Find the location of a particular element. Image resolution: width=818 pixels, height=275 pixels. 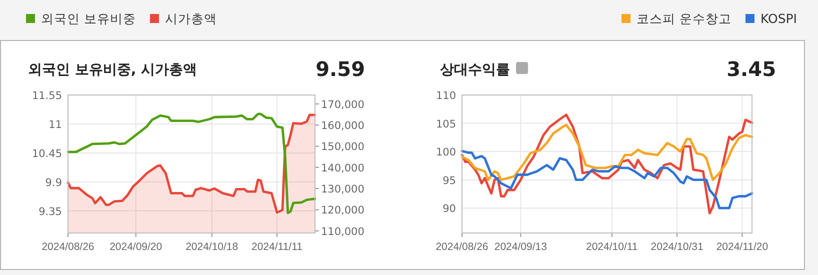

y-tick-label: 110 is located at coordinates (446, 96).